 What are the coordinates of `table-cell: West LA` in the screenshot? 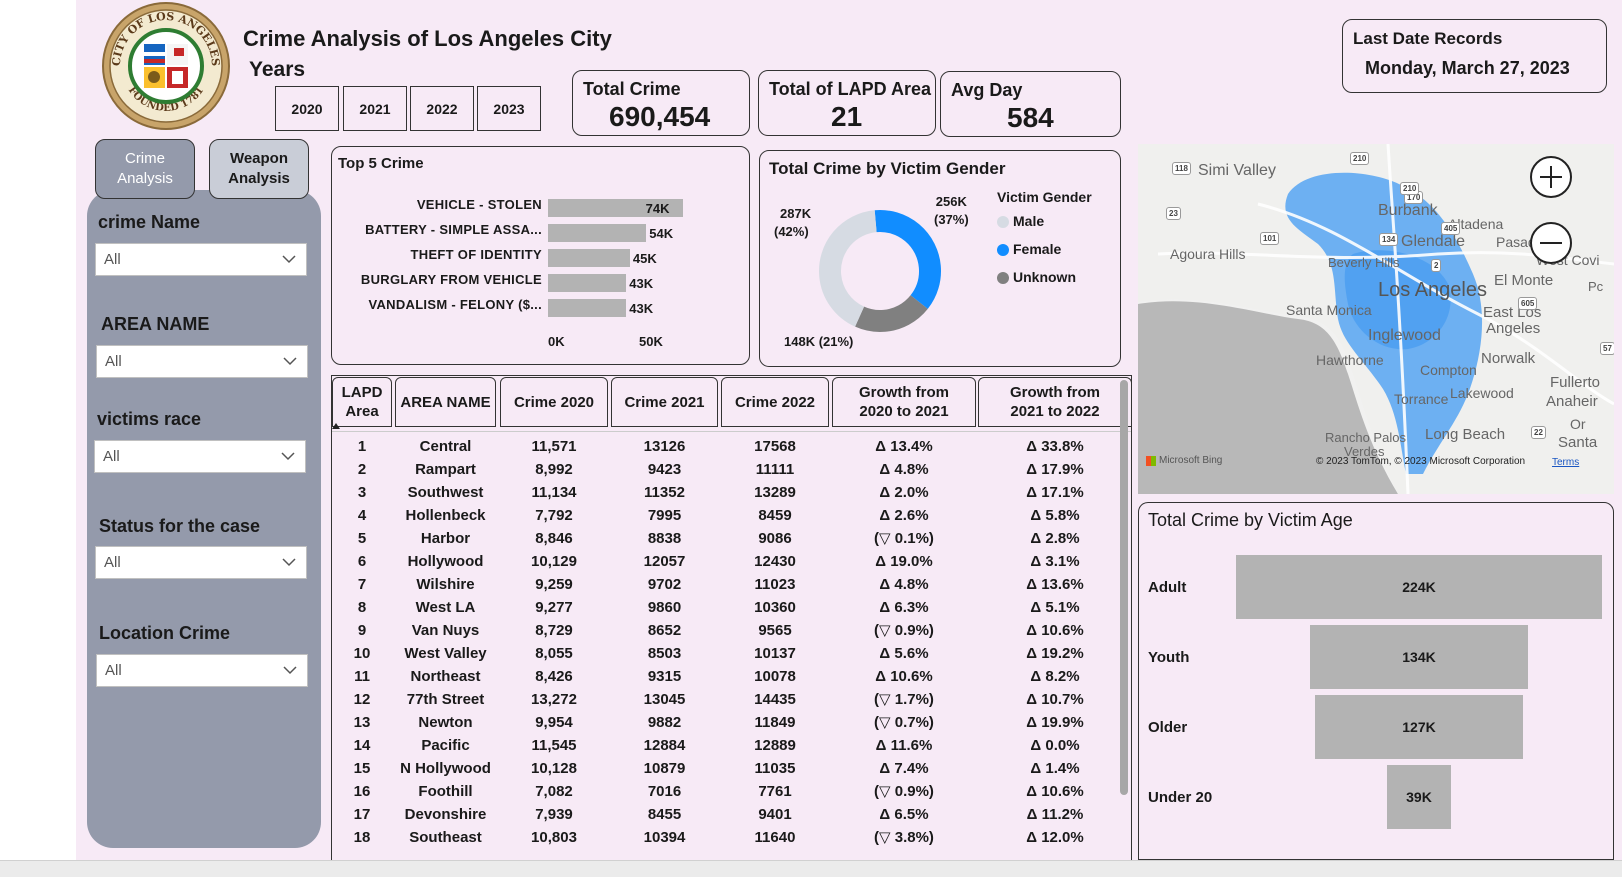 It's located at (445, 607).